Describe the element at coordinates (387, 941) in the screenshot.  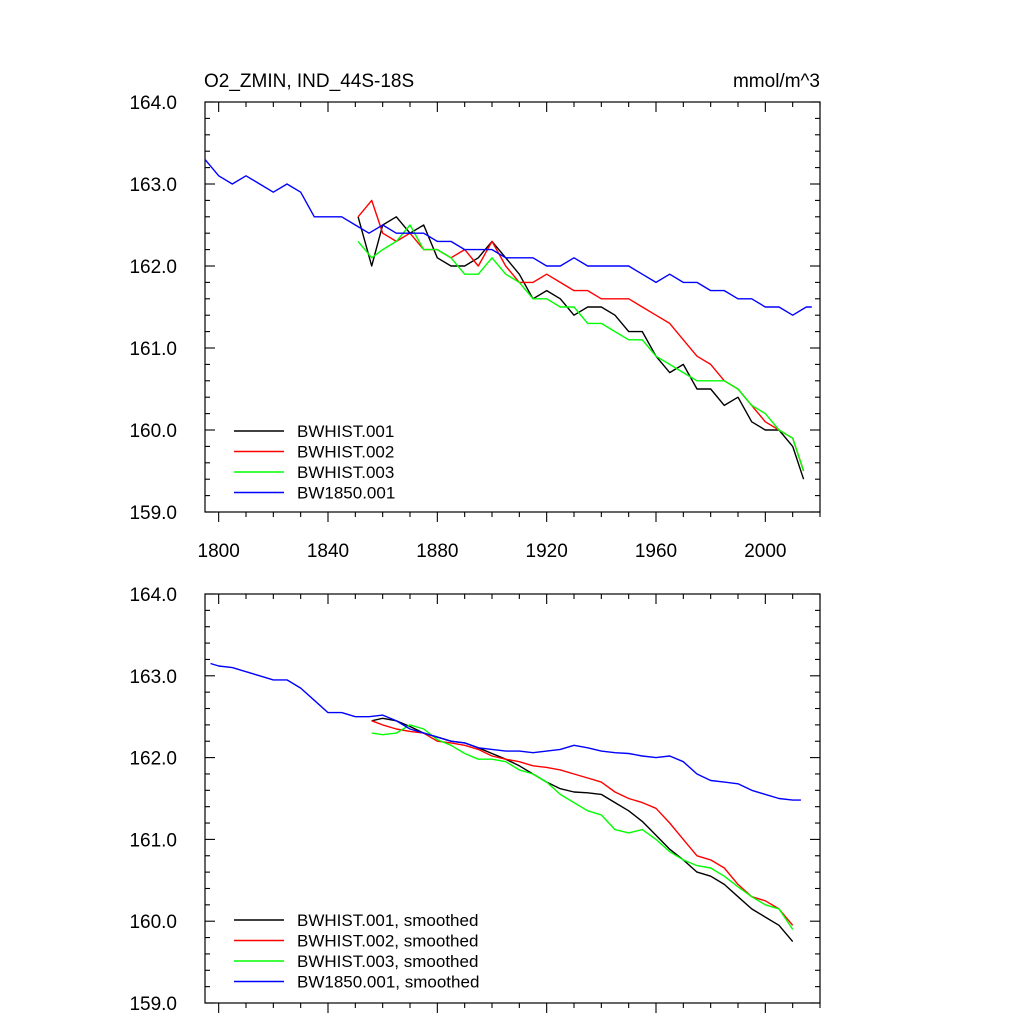
I see `legend-label: BWHIST.002, smoothed` at that location.